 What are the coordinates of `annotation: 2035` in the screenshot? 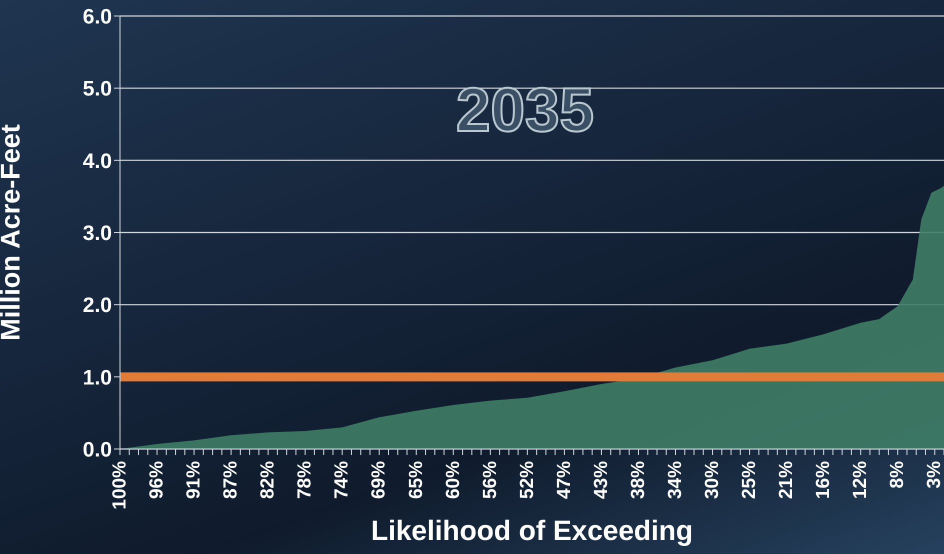 It's located at (525, 110).